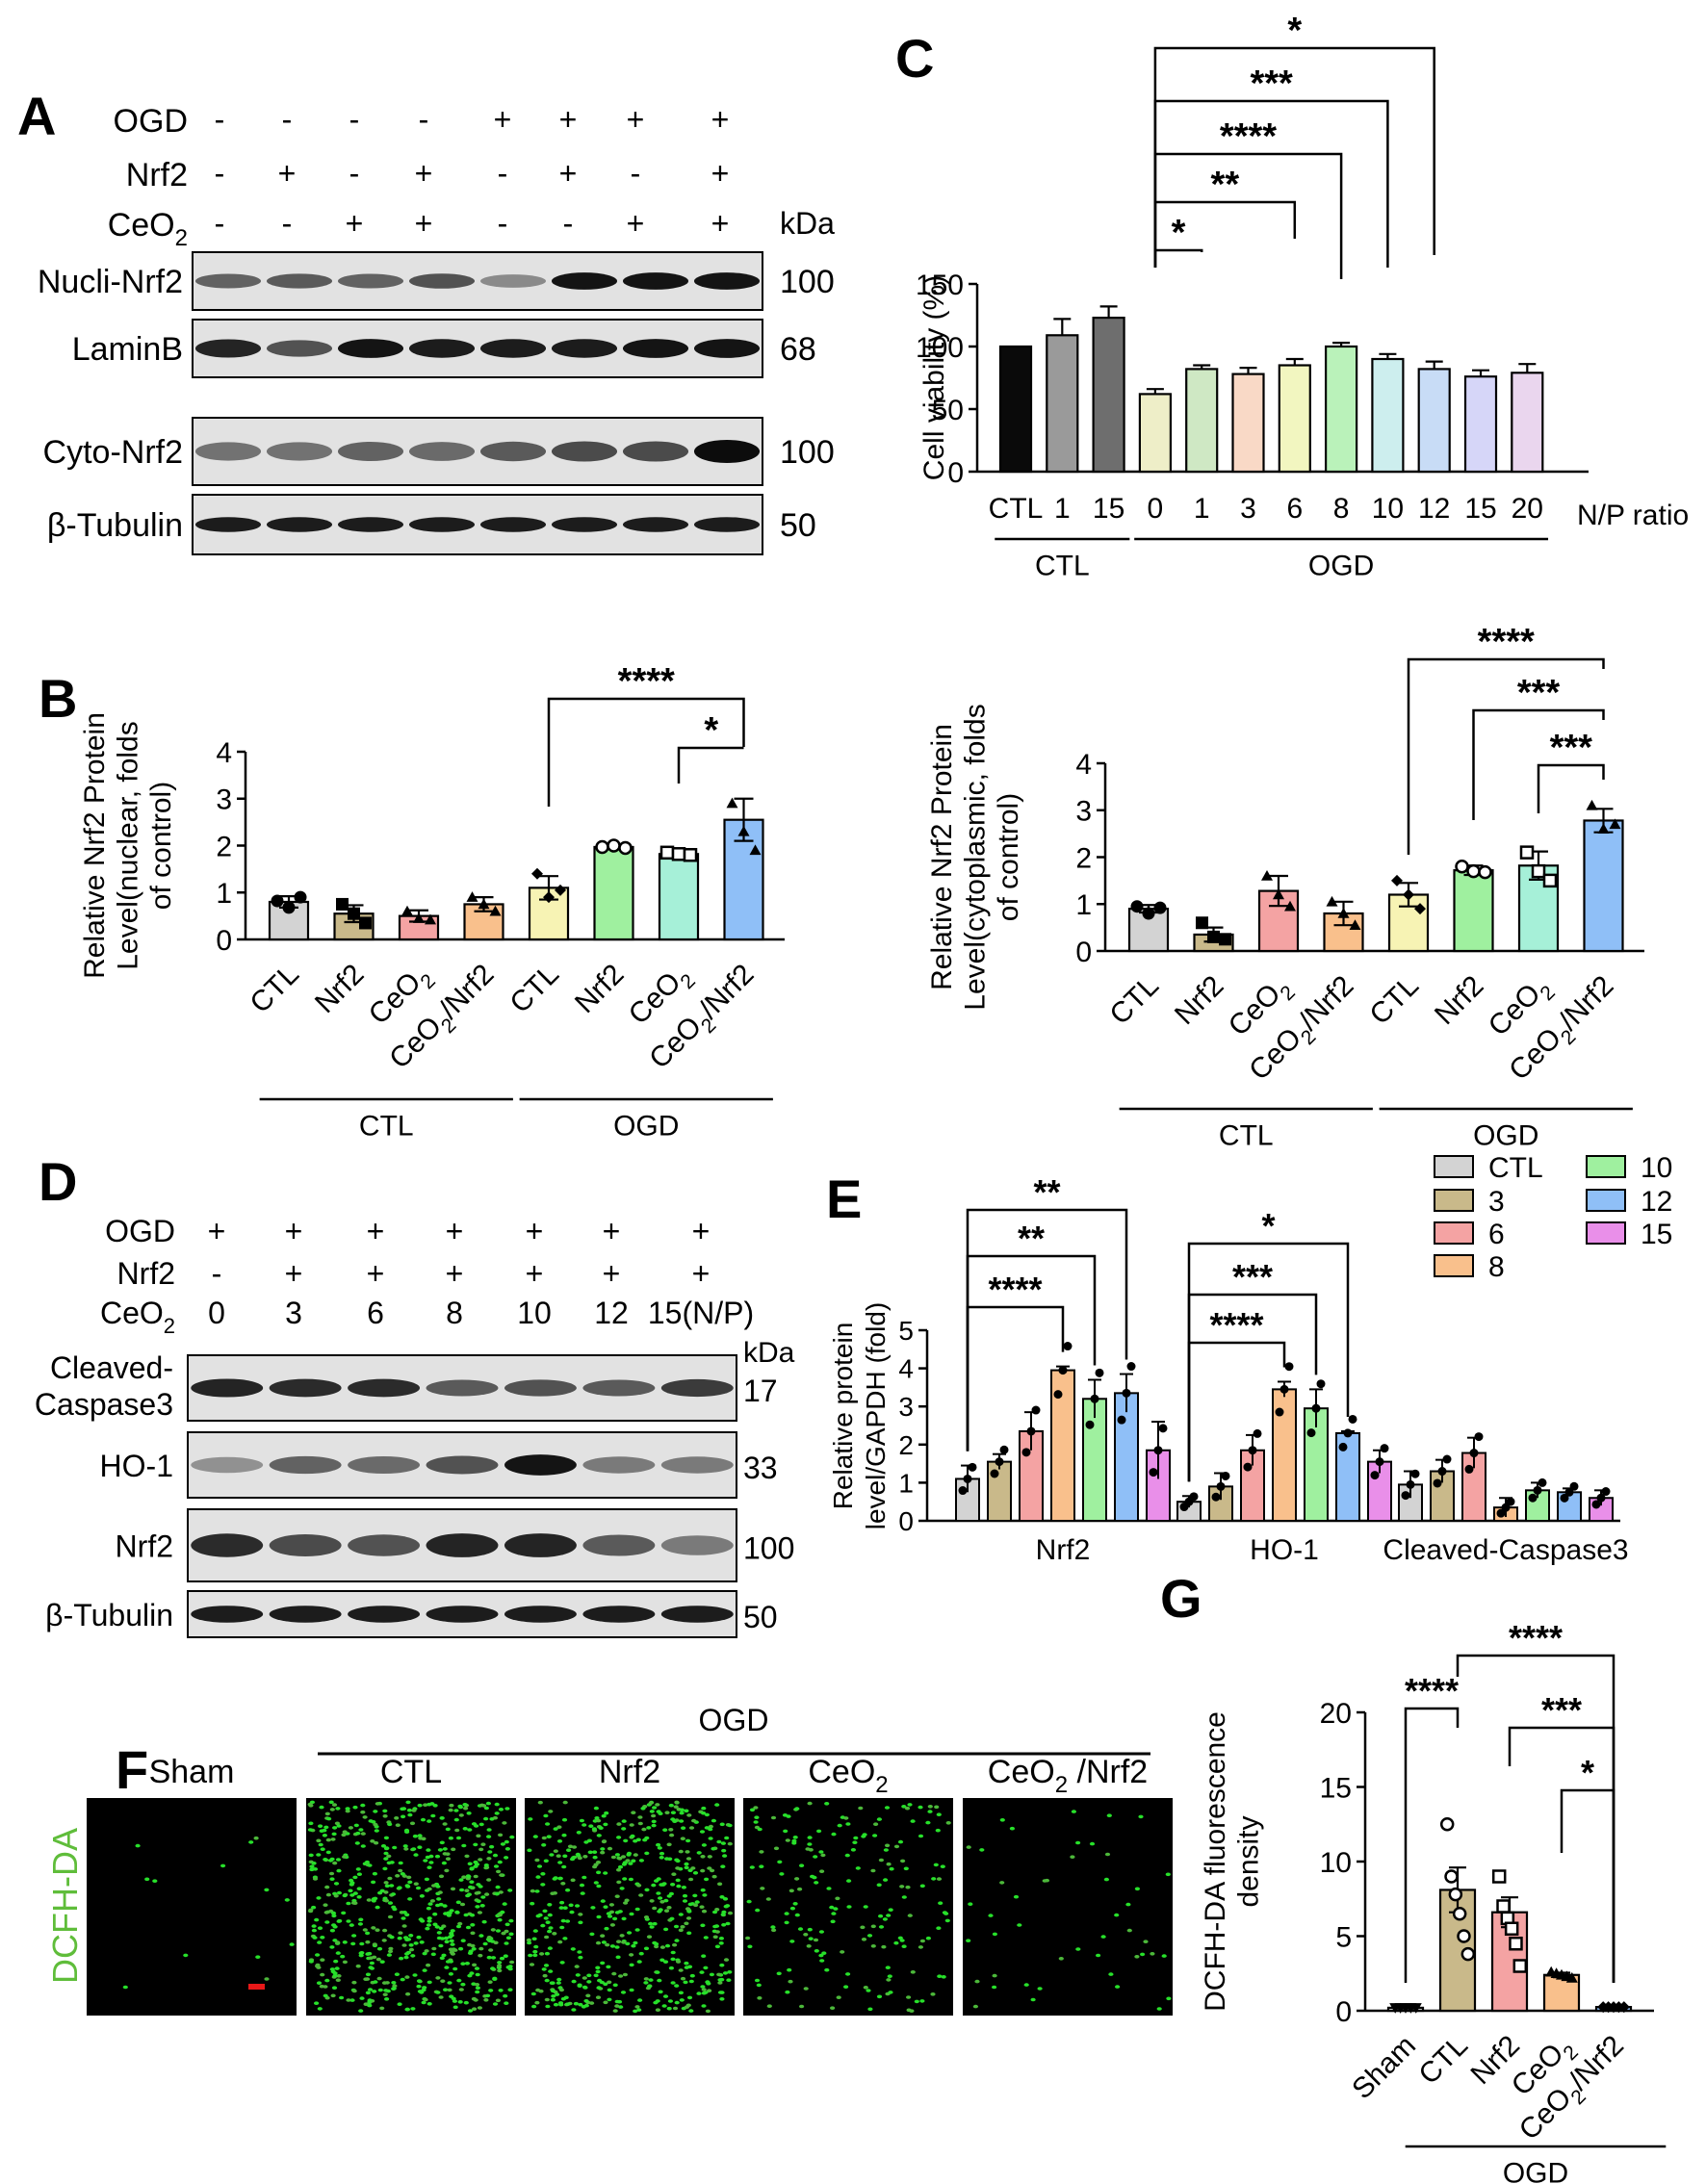 The height and width of the screenshot is (2184, 1706). Describe the element at coordinates (1246, 1136) in the screenshot. I see `group-label-0: CTL` at that location.